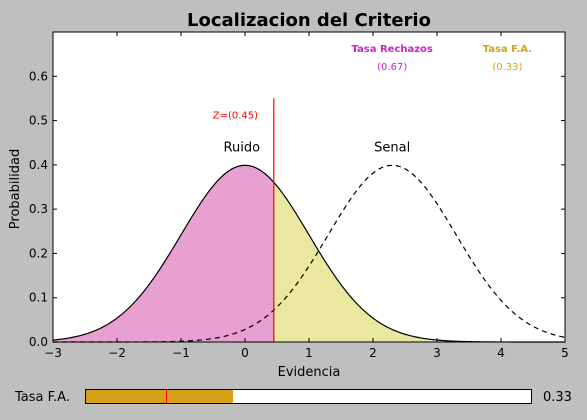 This screenshot has height=420, width=587. I want to click on y-tick-label: 0.6, so click(38, 76).